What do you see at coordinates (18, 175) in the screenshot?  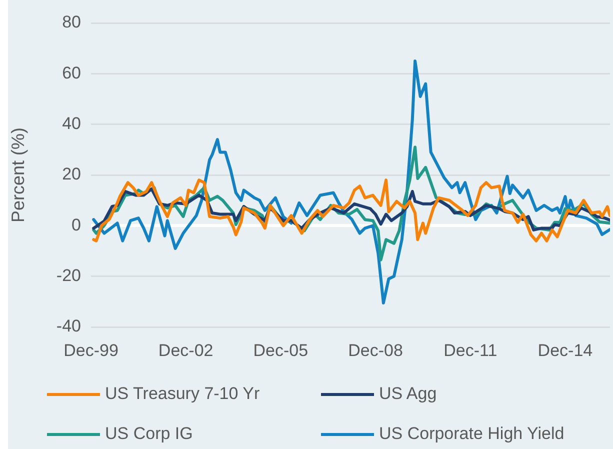 I see `y-axis-title: Percent (%)` at bounding box center [18, 175].